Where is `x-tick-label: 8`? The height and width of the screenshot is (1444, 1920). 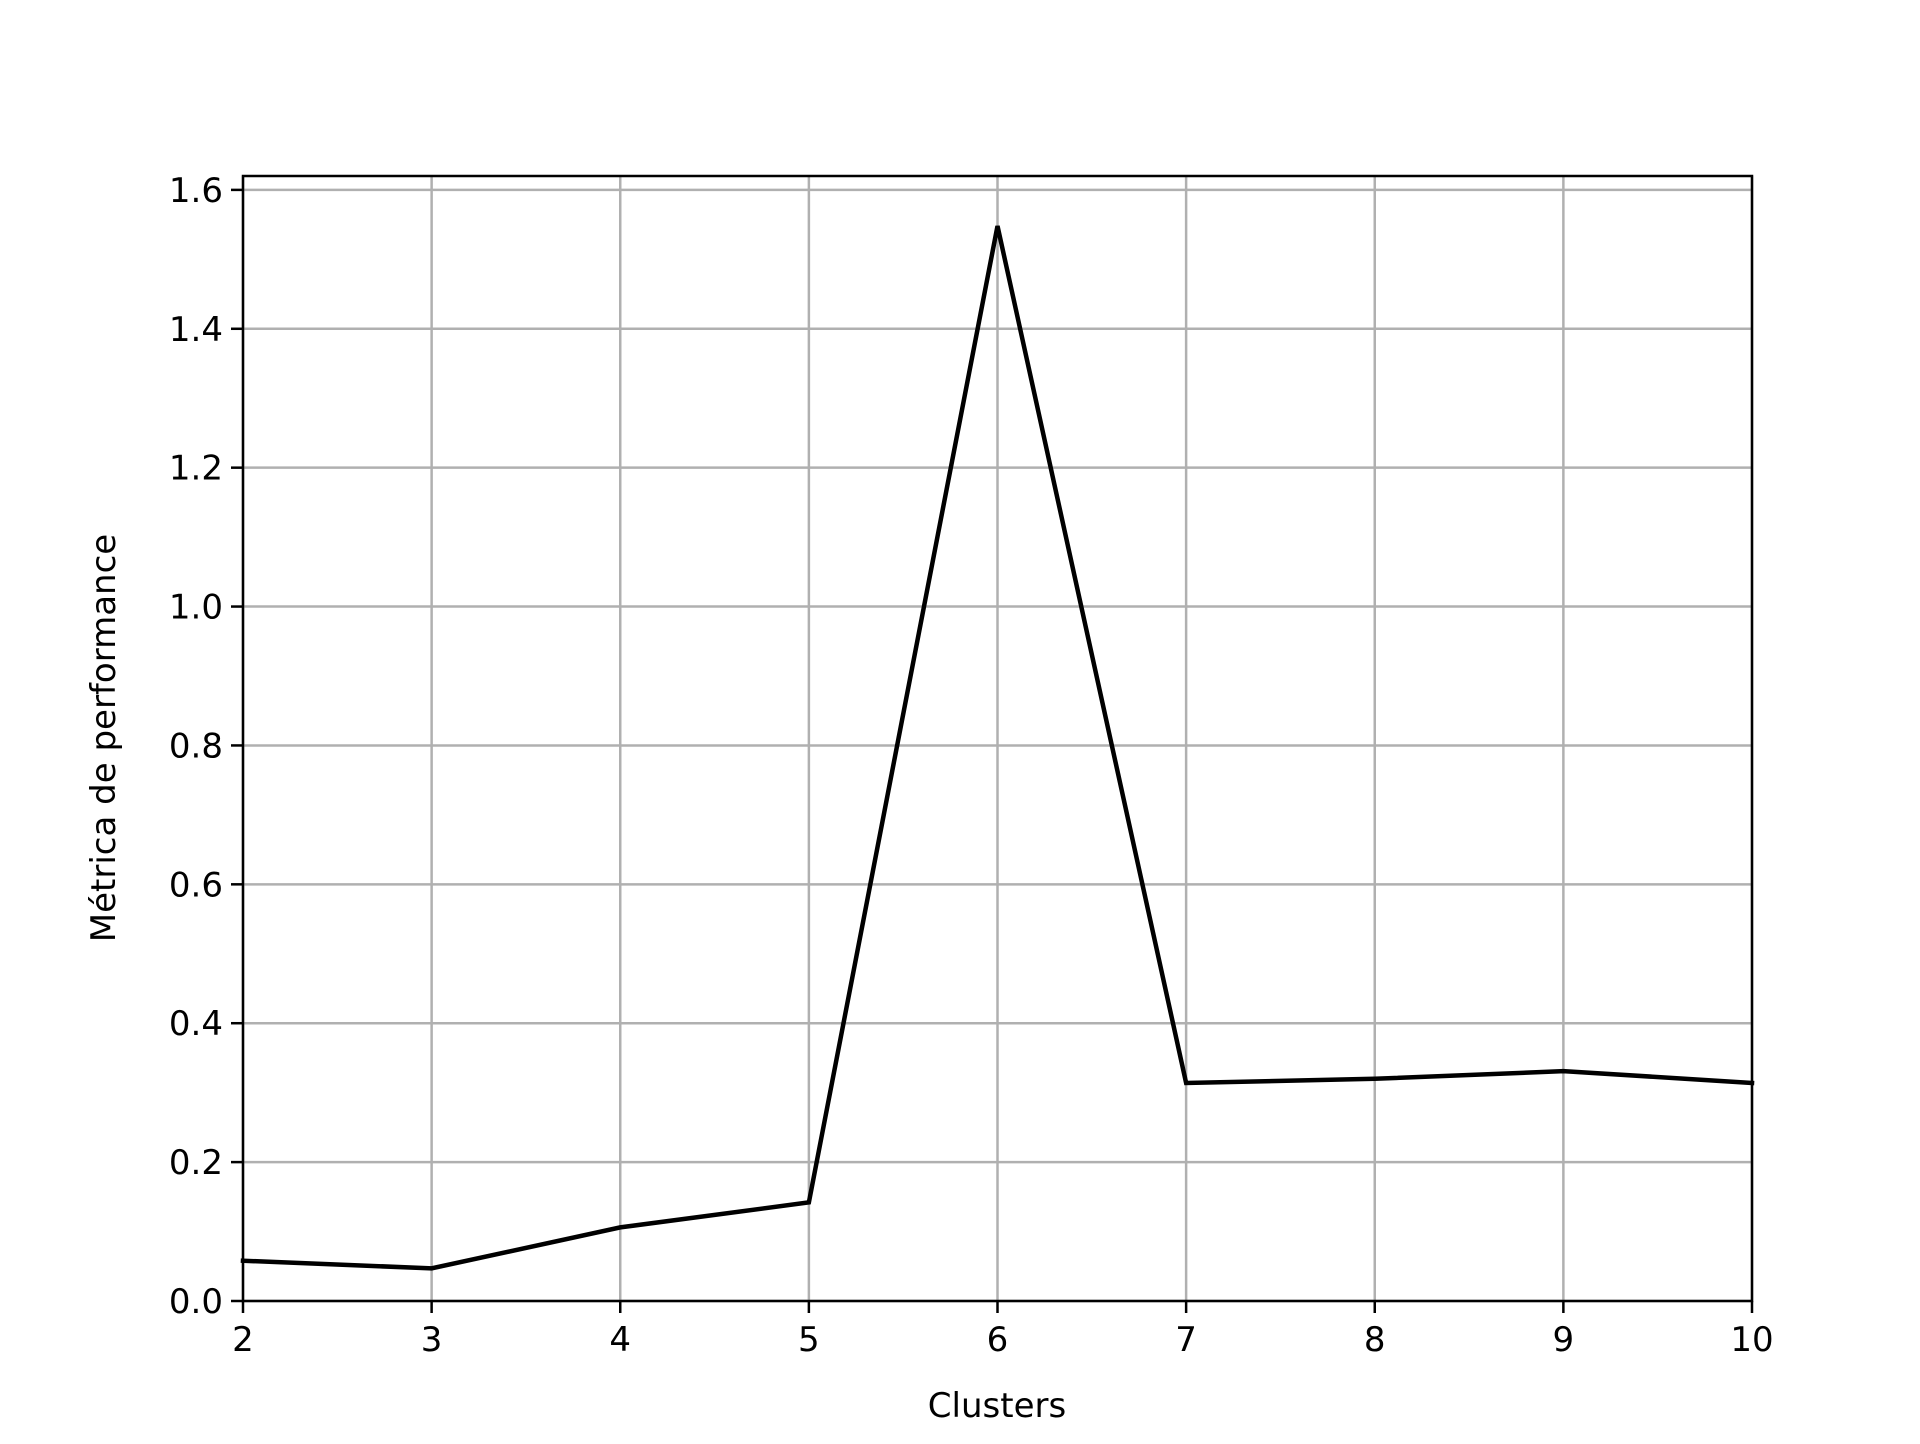 x-tick-label: 8 is located at coordinates (1375, 1340).